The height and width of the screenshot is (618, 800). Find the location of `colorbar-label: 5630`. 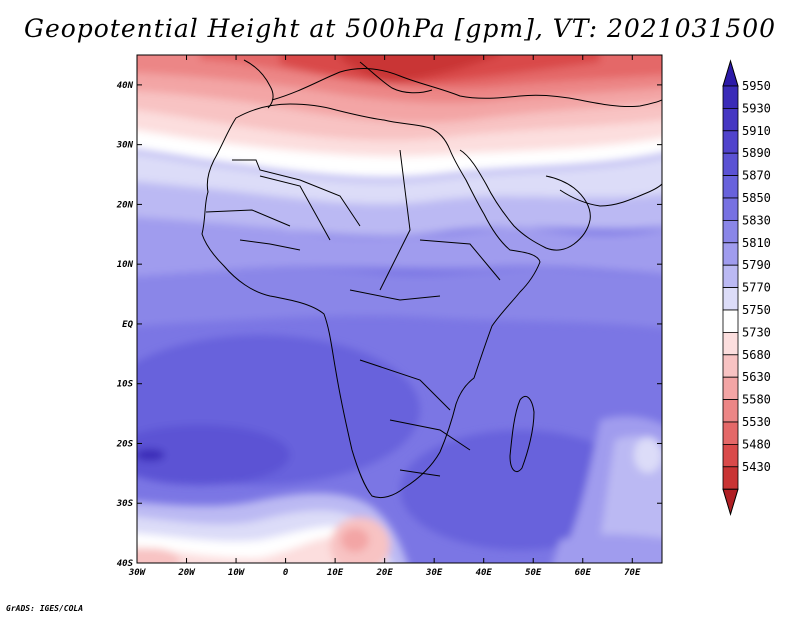

colorbar-label: 5630 is located at coordinates (756, 377).